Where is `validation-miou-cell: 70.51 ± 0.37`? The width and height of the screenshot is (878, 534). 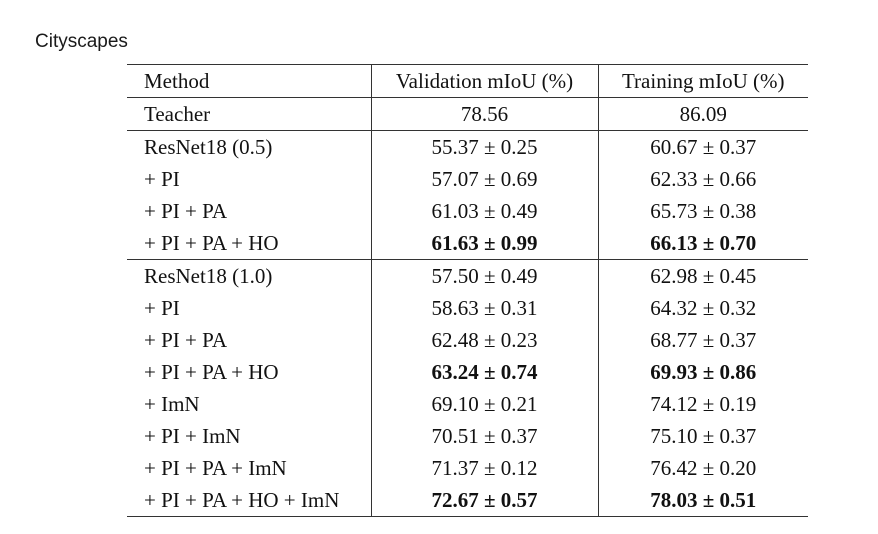 validation-miou-cell: 70.51 ± 0.37 is located at coordinates (485, 436).